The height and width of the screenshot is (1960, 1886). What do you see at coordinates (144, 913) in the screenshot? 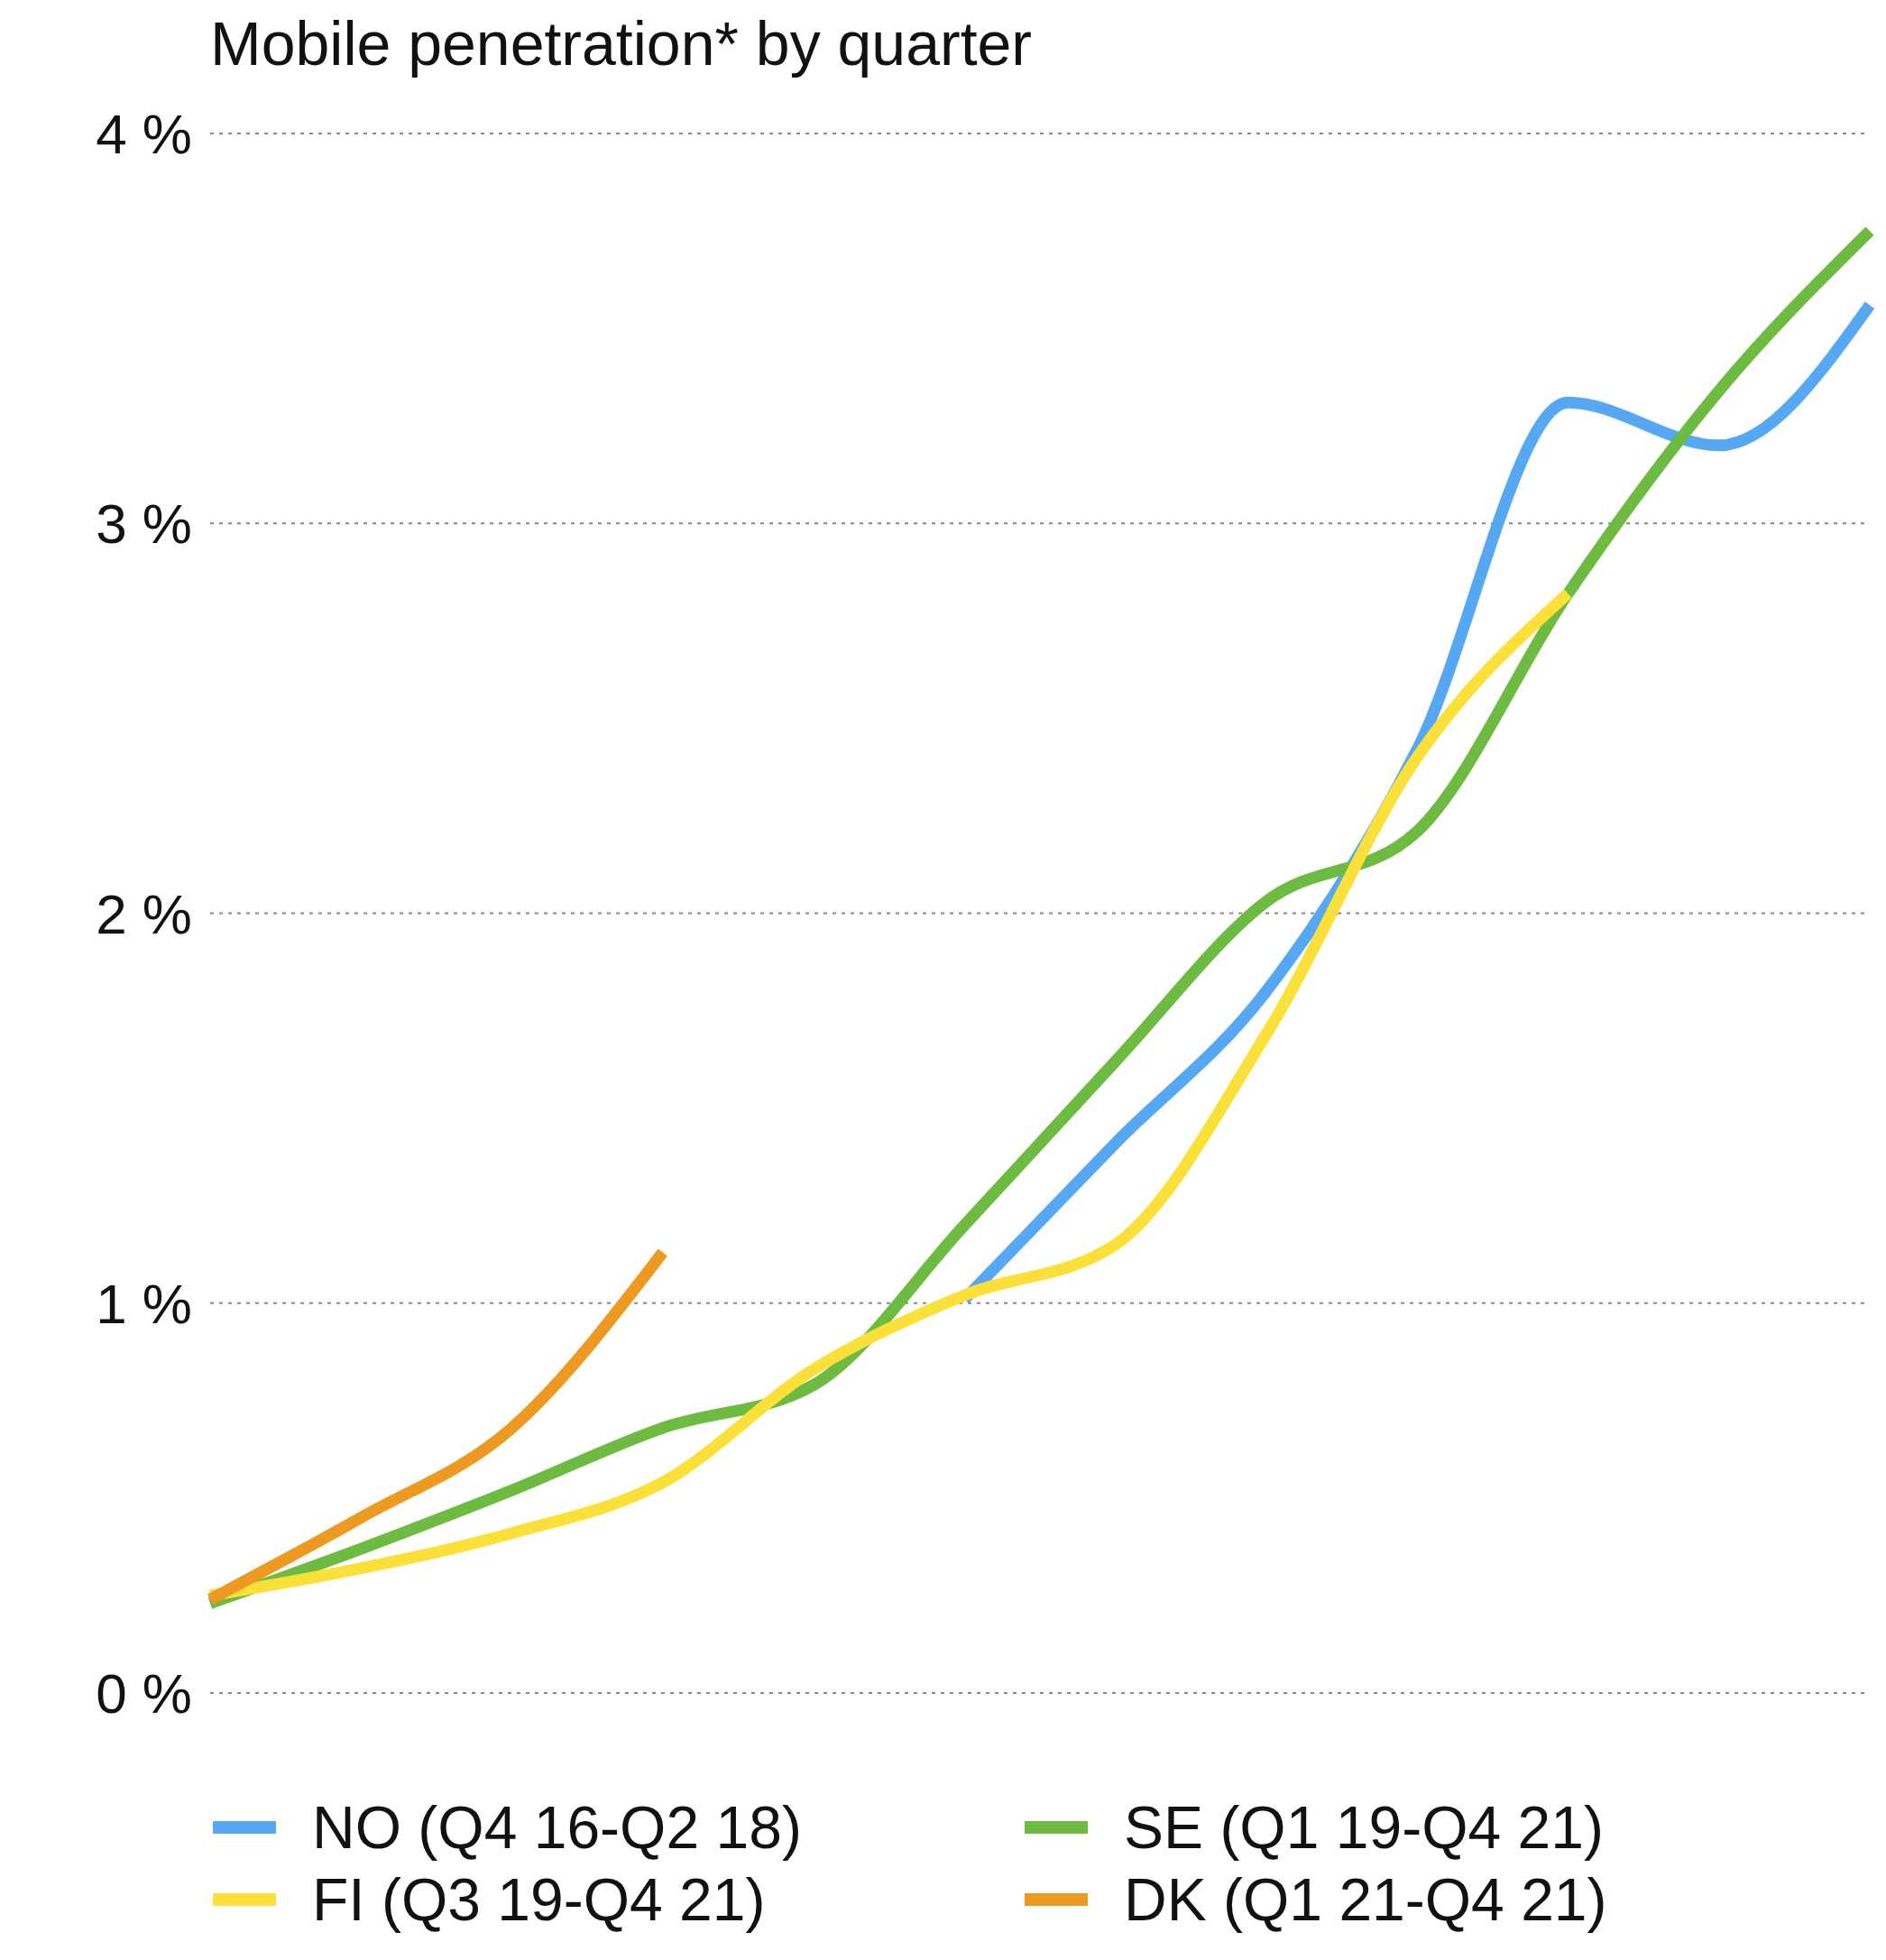
I see `y-tick-label: 2 %` at bounding box center [144, 913].